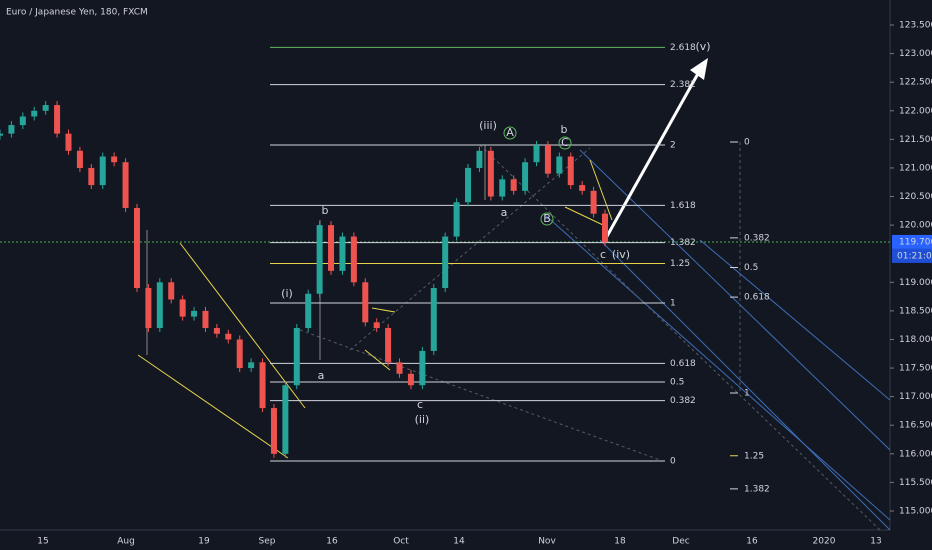 Image resolution: width=932 pixels, height=550 pixels. Describe the element at coordinates (757, 238) in the screenshot. I see `fib-label: 0.382` at that location.